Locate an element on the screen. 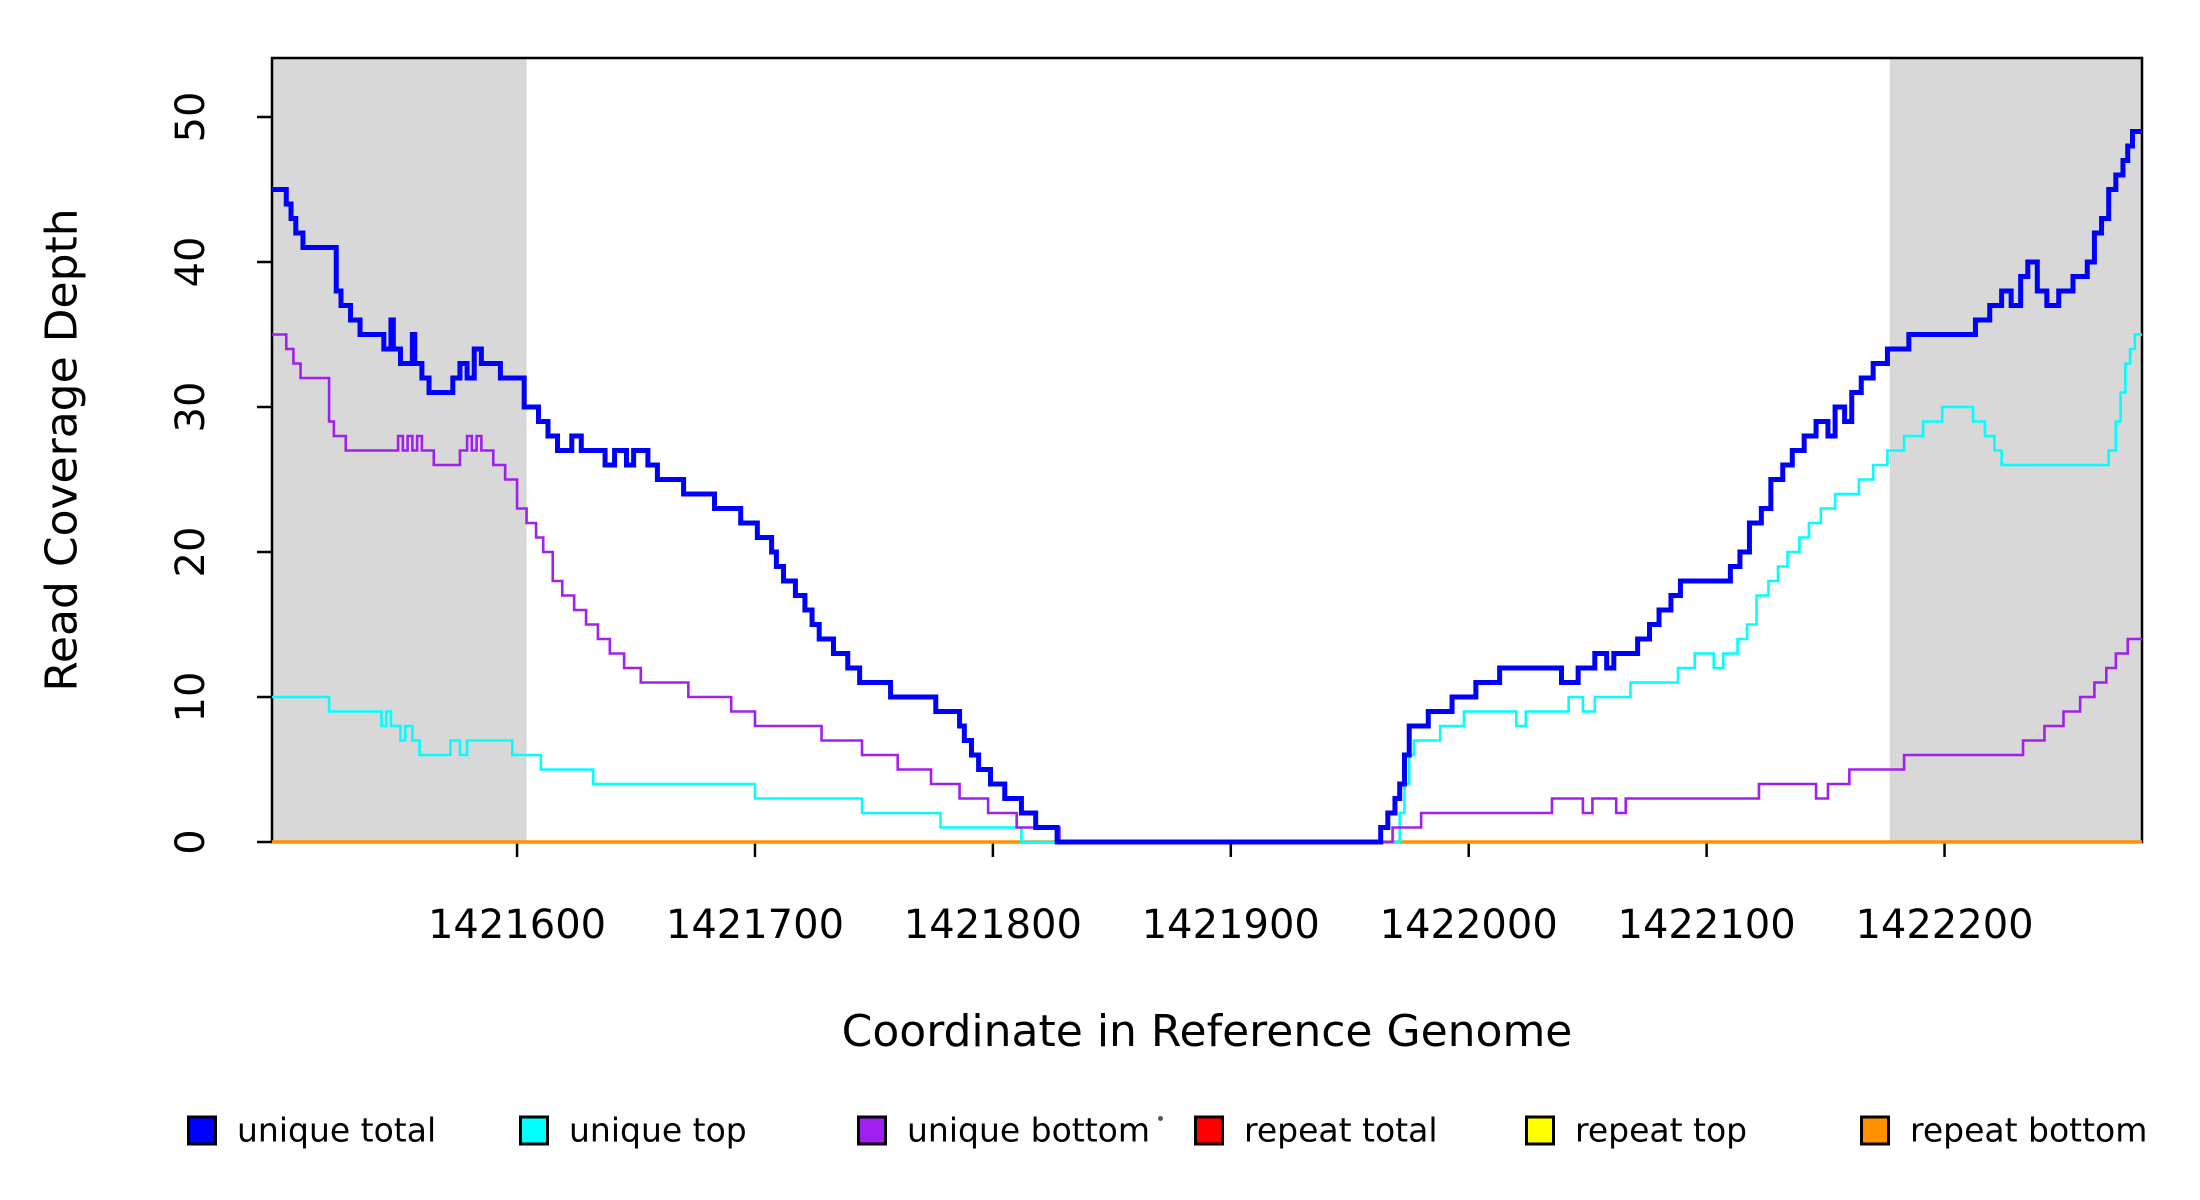 Image resolution: width=2200 pixels, height=1200 pixels. legend-item-unique-top: unique top is located at coordinates (633, 1130).